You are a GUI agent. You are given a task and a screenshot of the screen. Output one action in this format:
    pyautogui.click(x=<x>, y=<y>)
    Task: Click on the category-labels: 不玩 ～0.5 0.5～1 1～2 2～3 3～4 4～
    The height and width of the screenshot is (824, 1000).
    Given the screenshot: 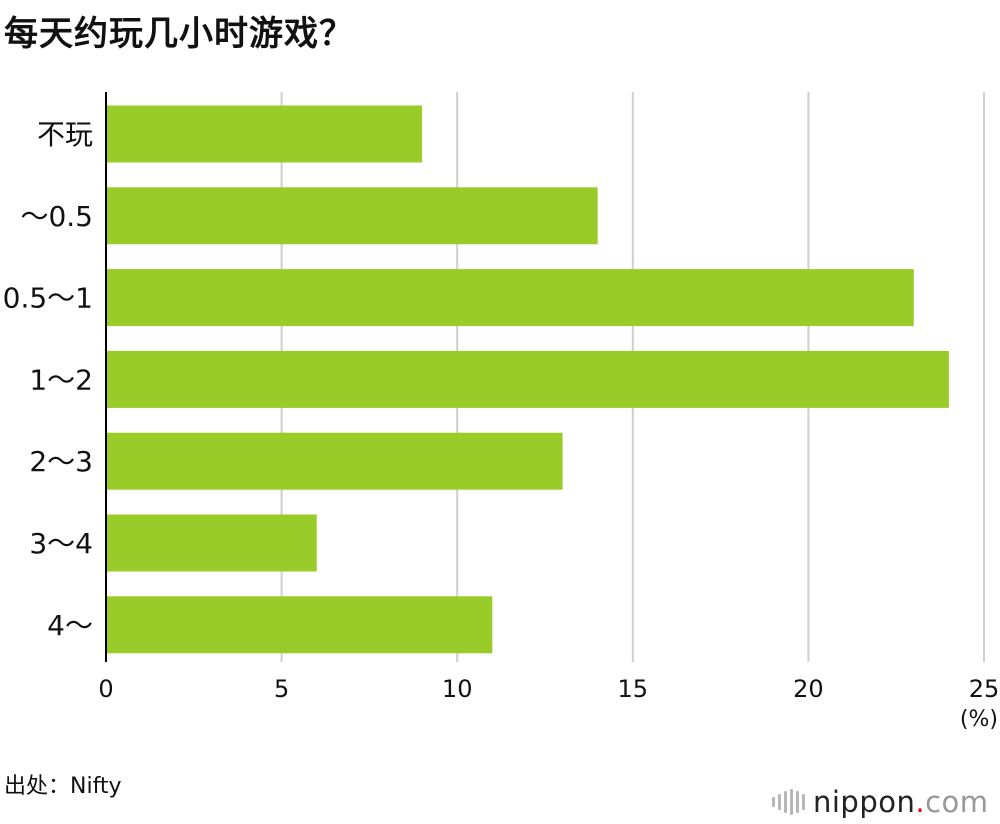 What is the action you would take?
    pyautogui.click(x=48, y=380)
    